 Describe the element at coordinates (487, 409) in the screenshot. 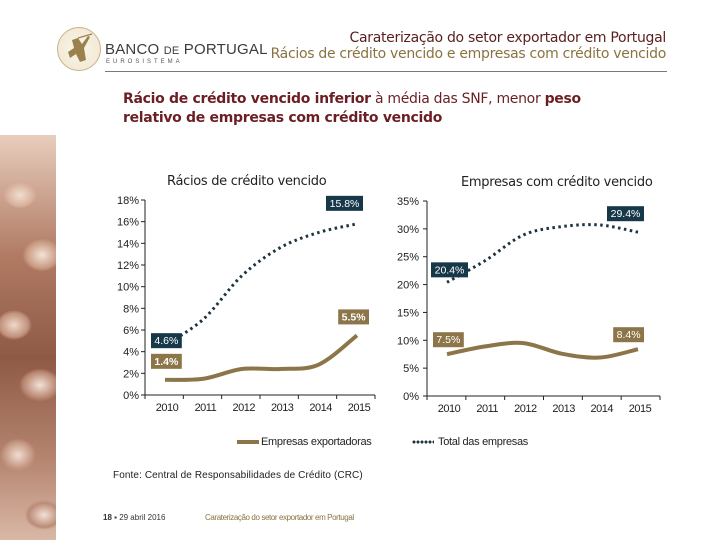

I see `x-tick-label-1: 2011` at that location.